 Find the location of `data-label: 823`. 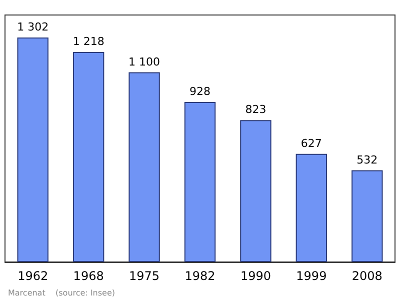

data-label: 823 is located at coordinates (255, 109).